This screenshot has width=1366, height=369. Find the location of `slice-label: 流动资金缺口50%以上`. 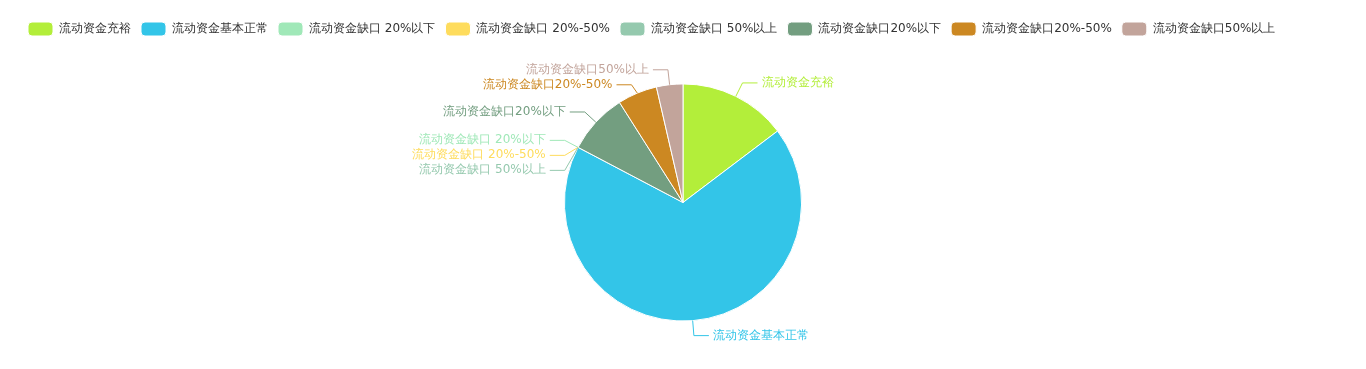

slice-label: 流动资金缺口50%以上 is located at coordinates (587, 68).